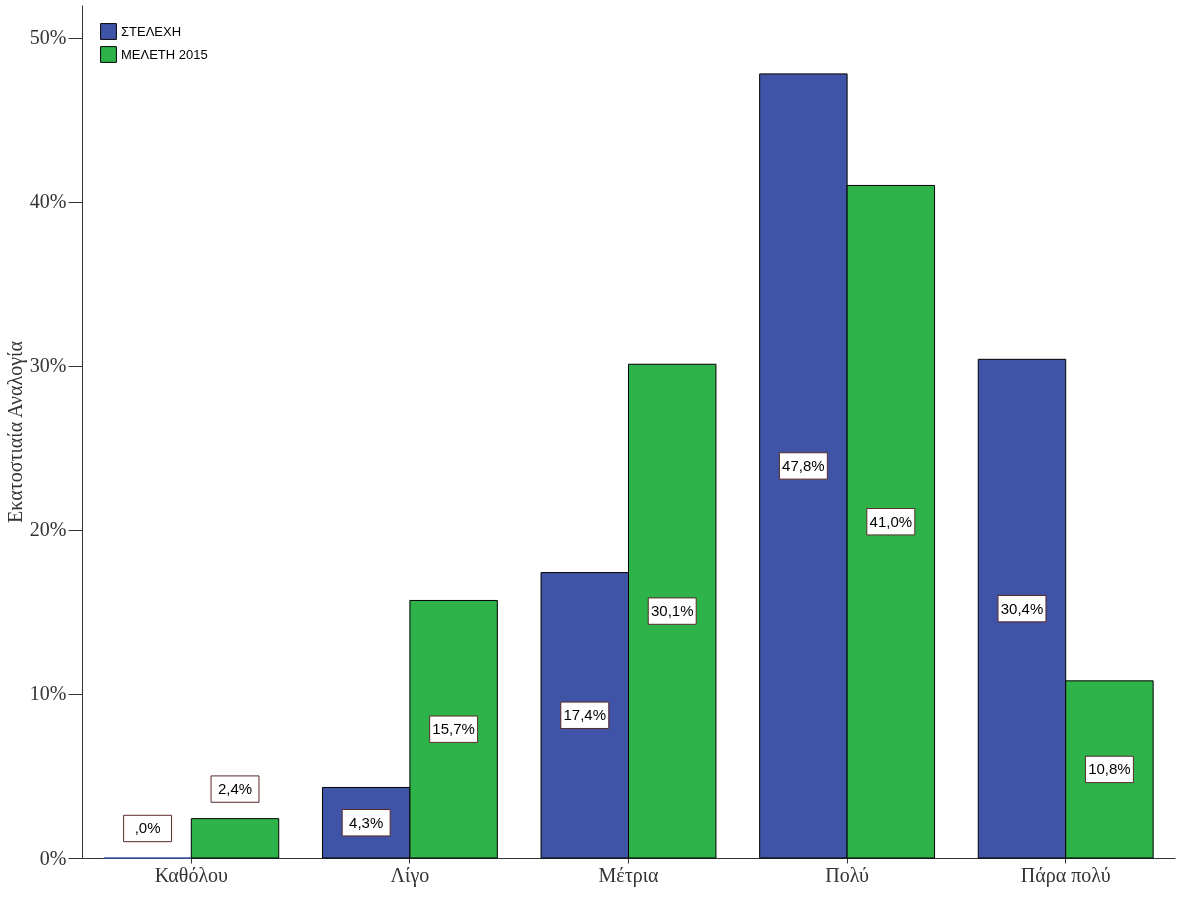 This screenshot has height=898, width=1187. What do you see at coordinates (585, 715) in the screenshot?
I see `data-label: 17,4%` at bounding box center [585, 715].